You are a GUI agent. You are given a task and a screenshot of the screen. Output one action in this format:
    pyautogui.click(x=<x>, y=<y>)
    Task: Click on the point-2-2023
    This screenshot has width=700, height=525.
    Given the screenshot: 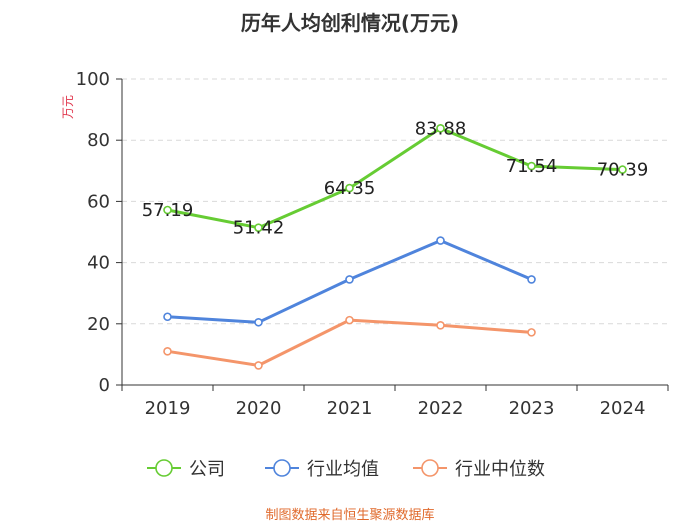 What is the action you would take?
    pyautogui.click(x=531, y=332)
    